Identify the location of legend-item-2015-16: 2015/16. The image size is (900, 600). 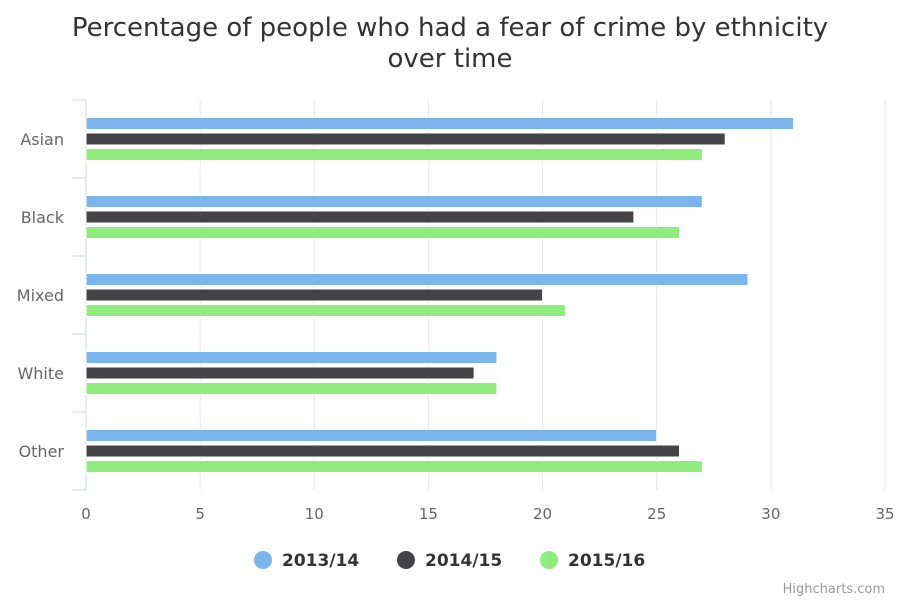
(592, 561).